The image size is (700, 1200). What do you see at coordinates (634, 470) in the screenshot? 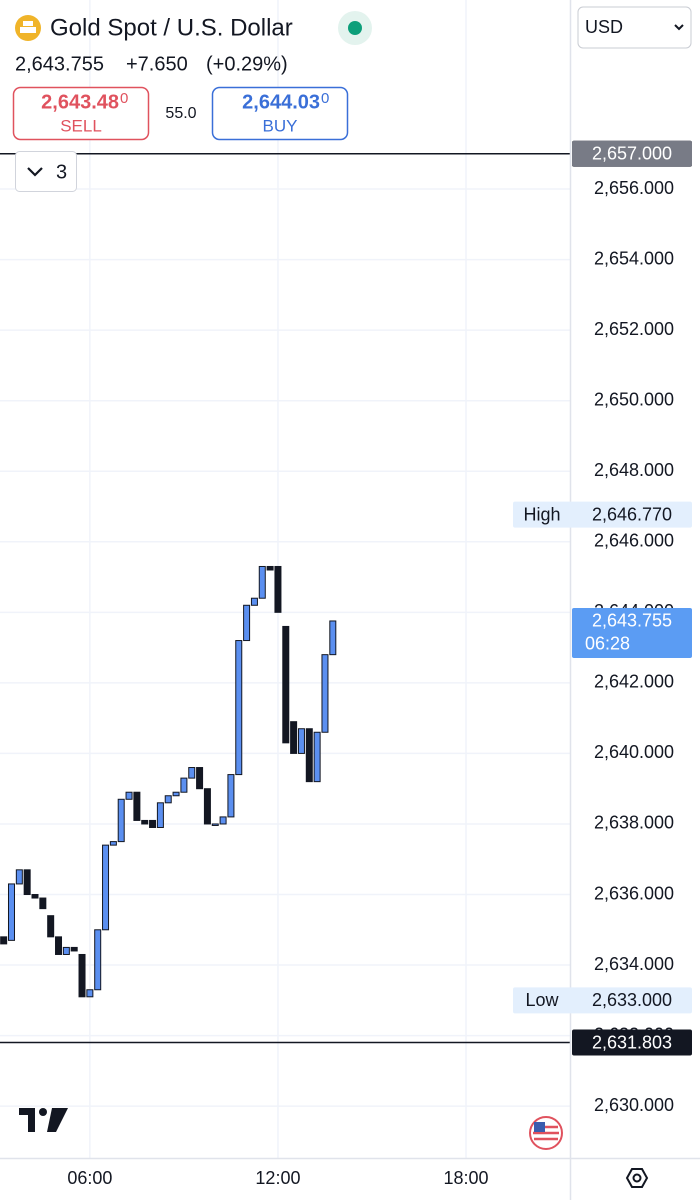
I see `y-tick-label: 2,648.000` at bounding box center [634, 470].